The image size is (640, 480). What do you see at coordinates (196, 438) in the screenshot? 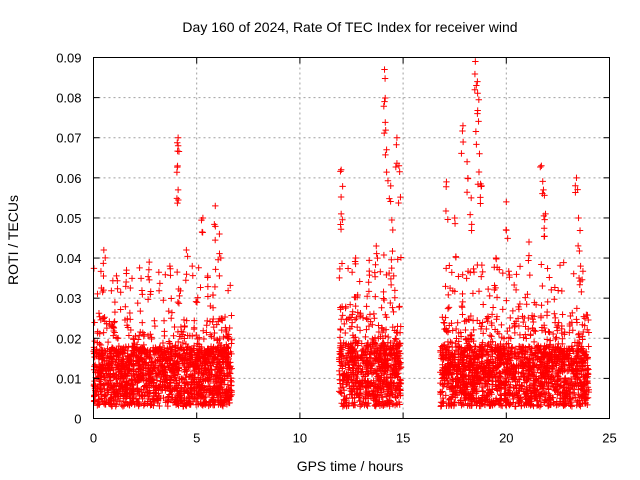
I see `x-tick-label: 5` at bounding box center [196, 438].